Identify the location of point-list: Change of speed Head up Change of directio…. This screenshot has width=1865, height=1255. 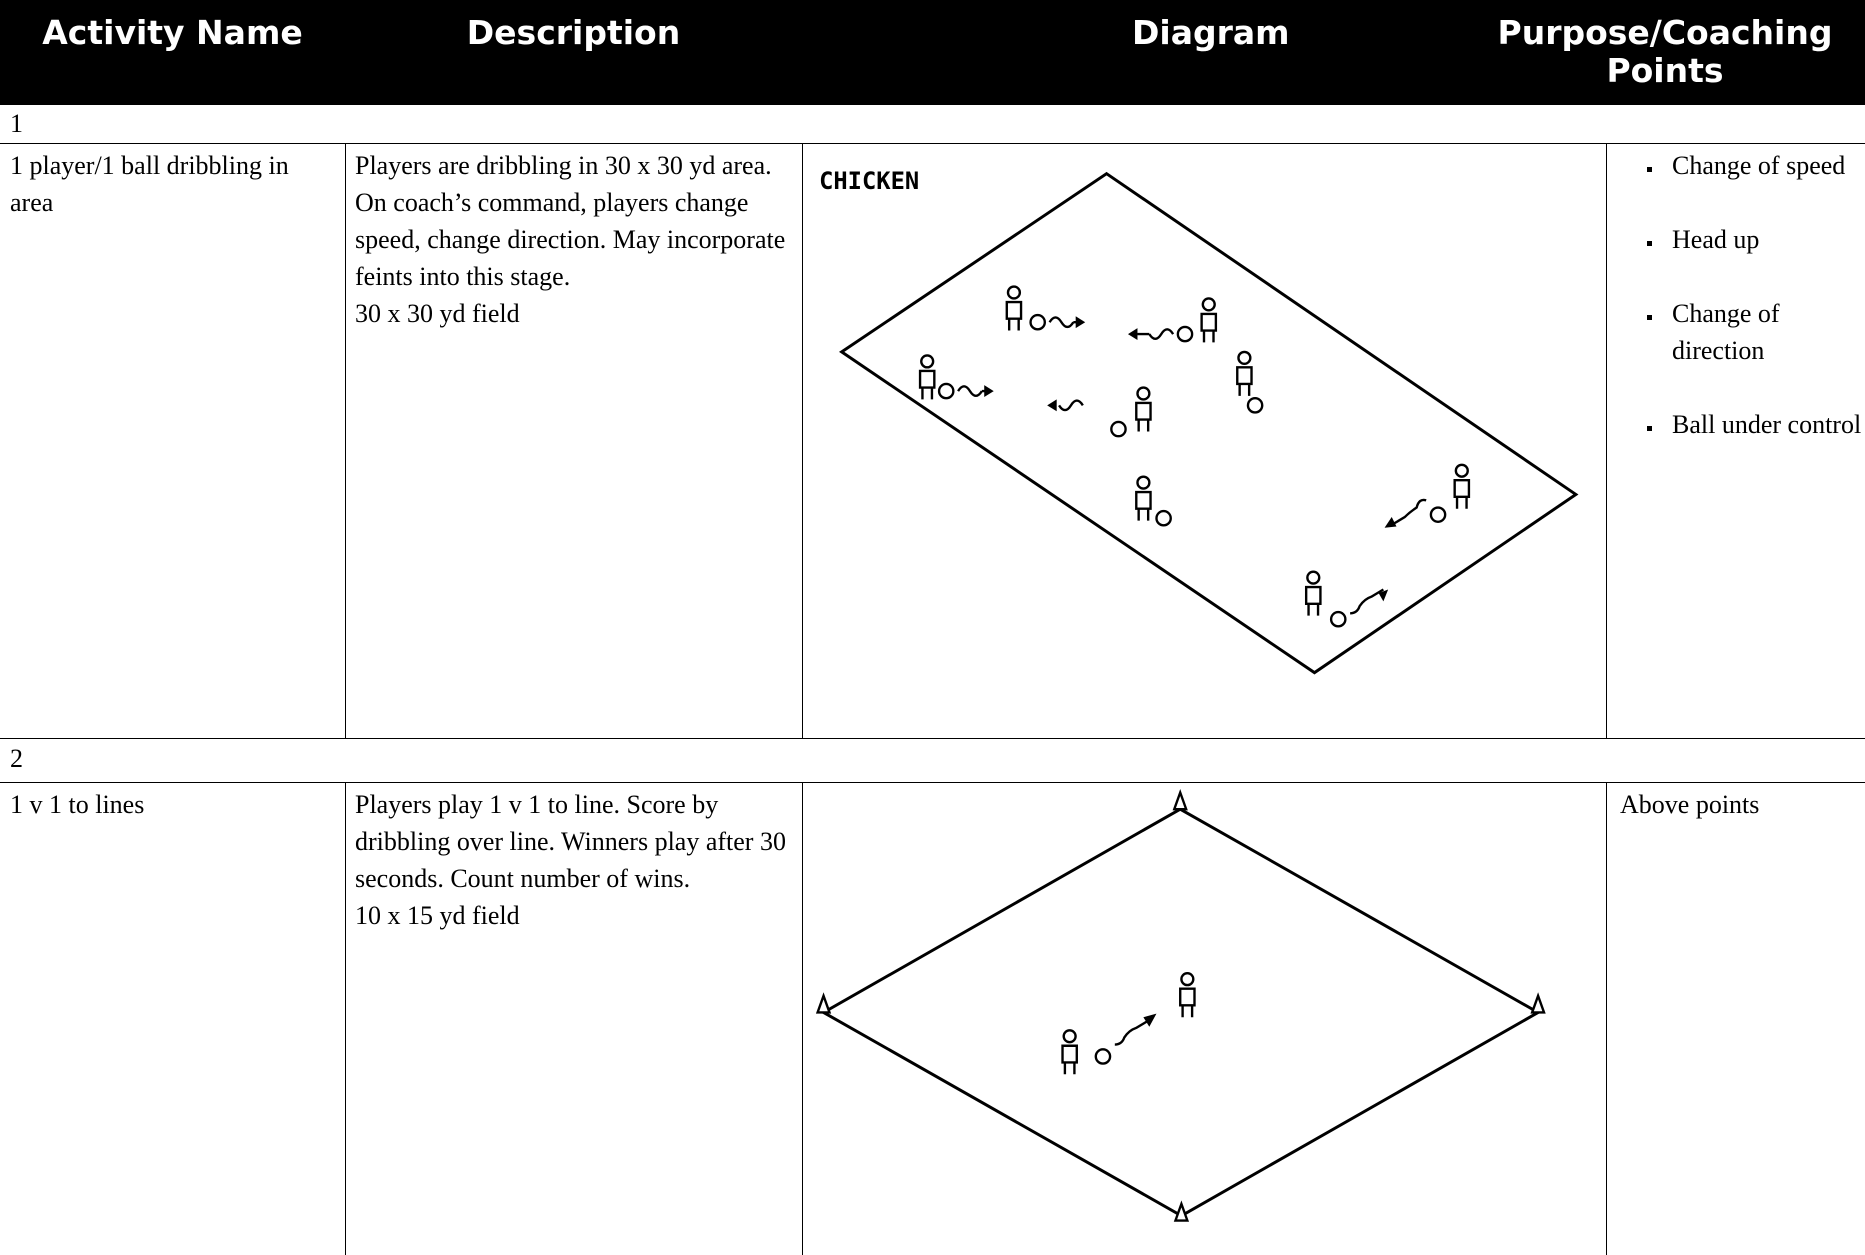
(1735, 295).